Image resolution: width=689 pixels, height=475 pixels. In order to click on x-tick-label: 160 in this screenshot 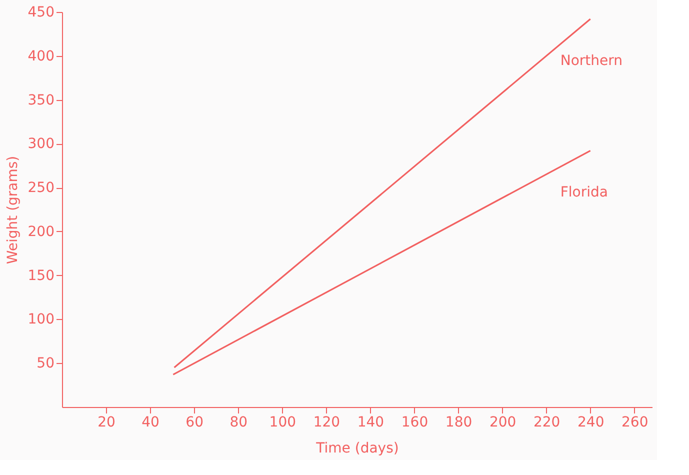, I will do `click(414, 422)`.